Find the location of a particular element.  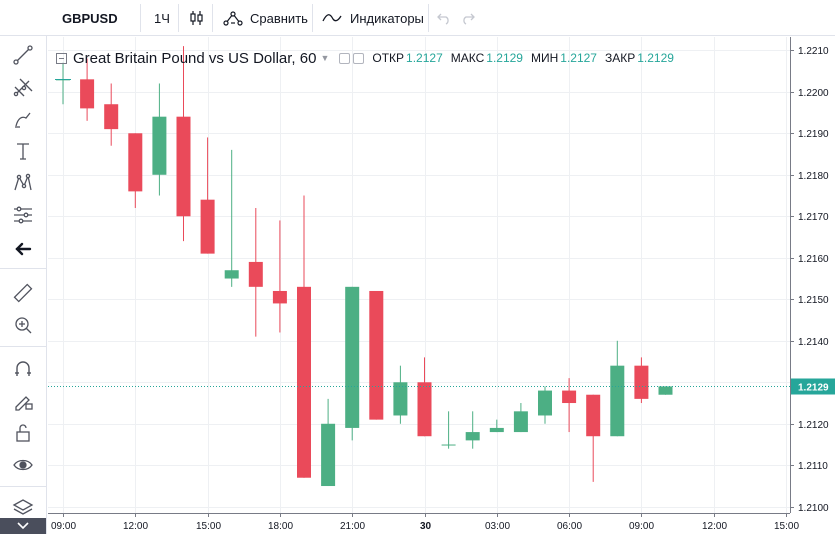

y-tick-label: 1.2180 is located at coordinates (813, 176).